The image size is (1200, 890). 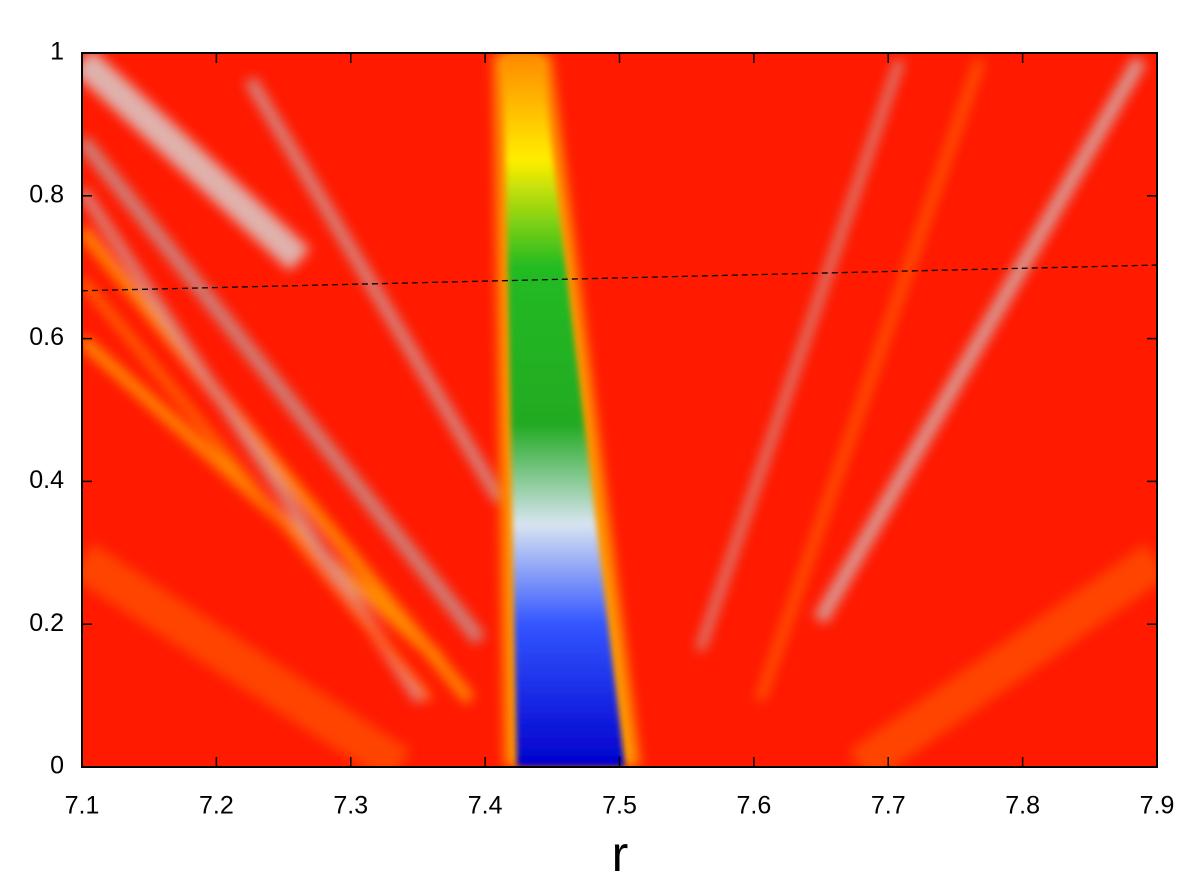 What do you see at coordinates (46, 337) in the screenshot?
I see `y-tick-label: 0.6` at bounding box center [46, 337].